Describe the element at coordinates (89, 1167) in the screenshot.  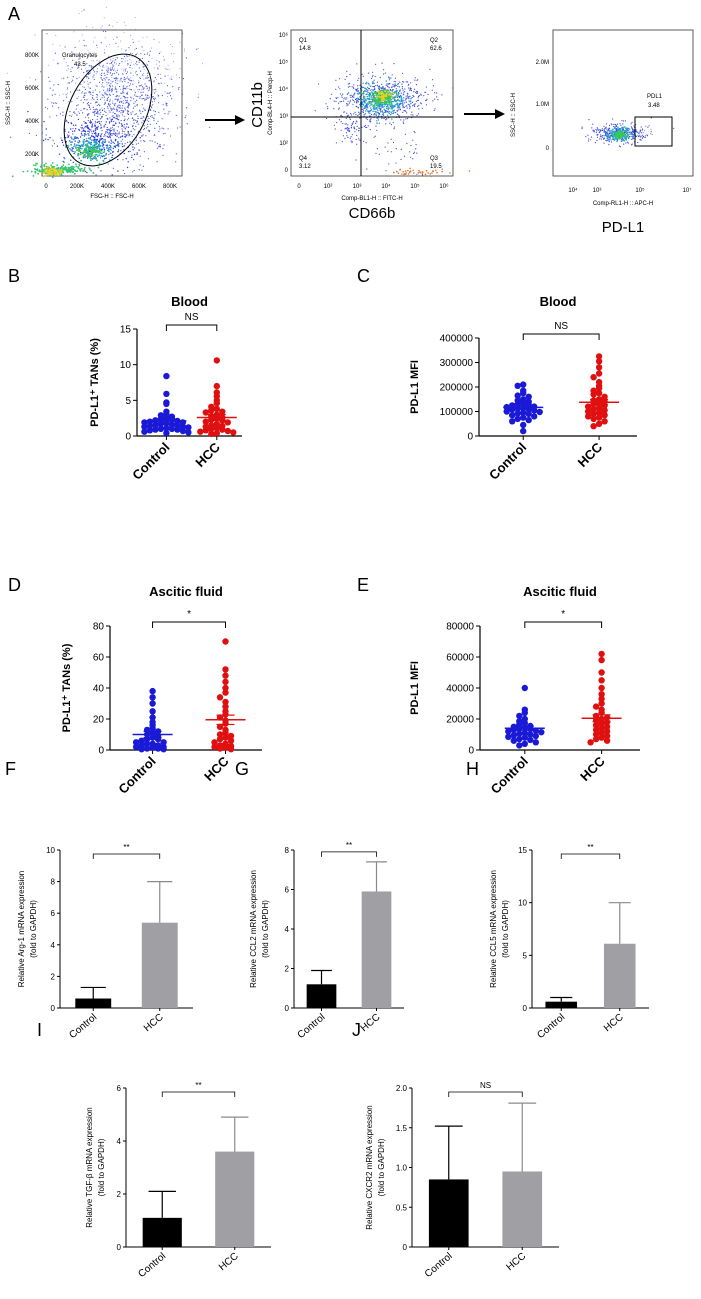
I see `y-axis-label: Relative TGF-β mRNA expression` at that location.